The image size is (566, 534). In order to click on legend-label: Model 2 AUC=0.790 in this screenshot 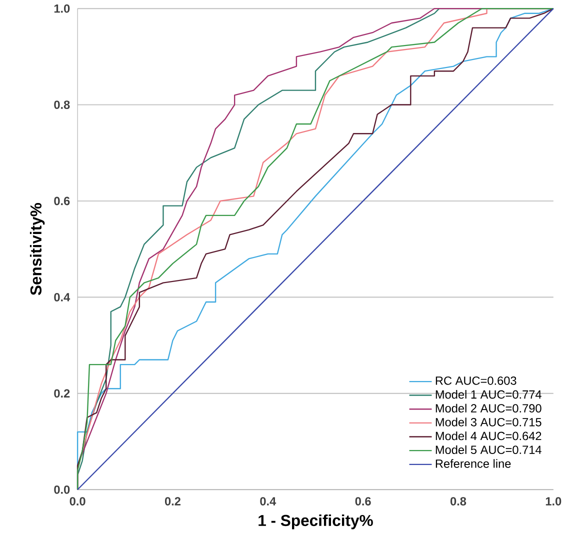, I will do `click(489, 408)`.